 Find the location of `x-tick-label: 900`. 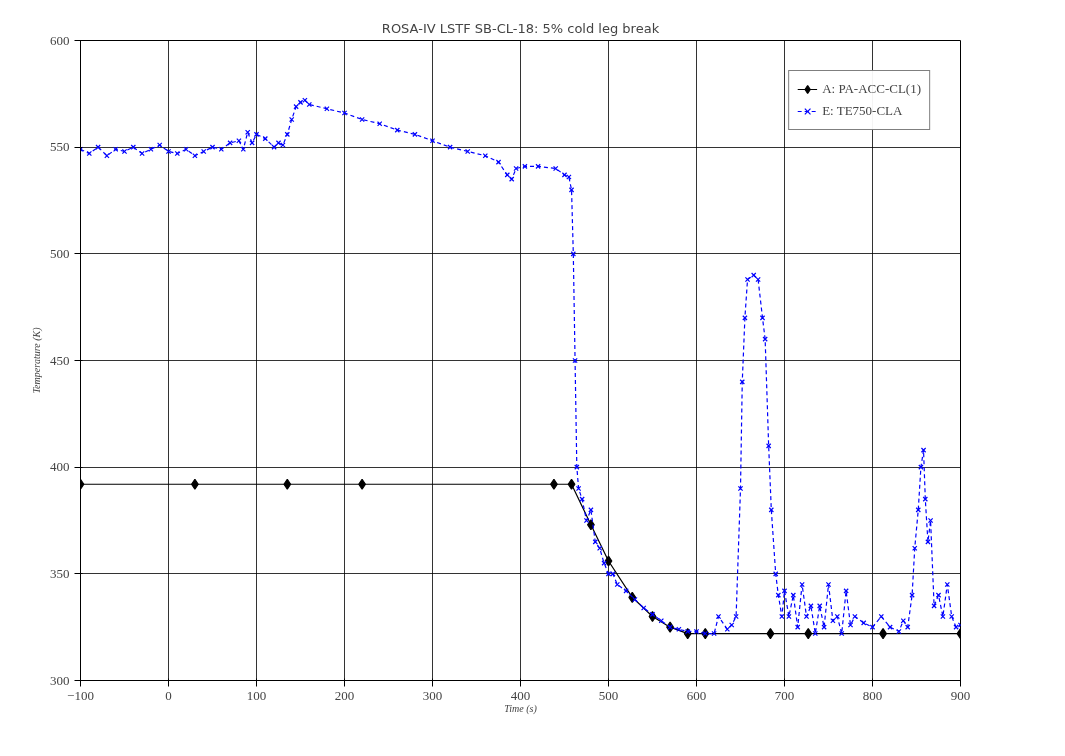

x-tick-label: 900 is located at coordinates (960, 695).